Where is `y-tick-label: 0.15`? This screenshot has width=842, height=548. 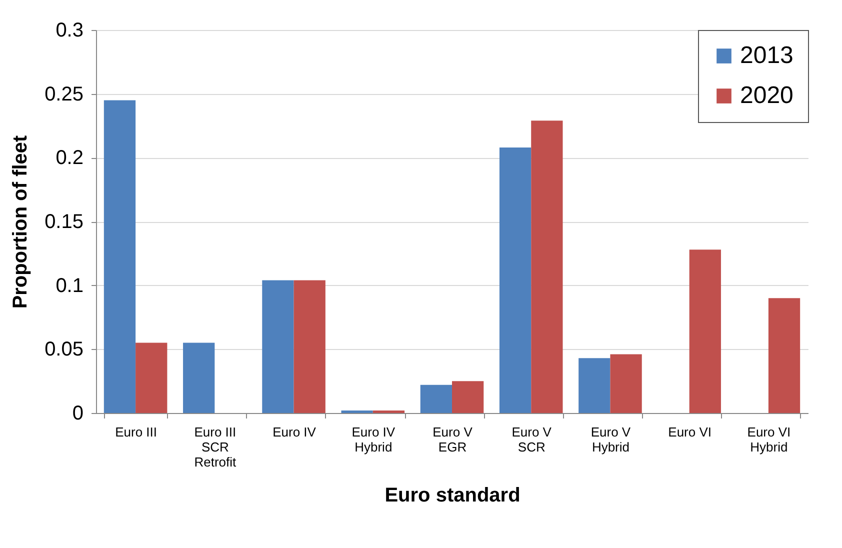
y-tick-label: 0.15 is located at coordinates (64, 222).